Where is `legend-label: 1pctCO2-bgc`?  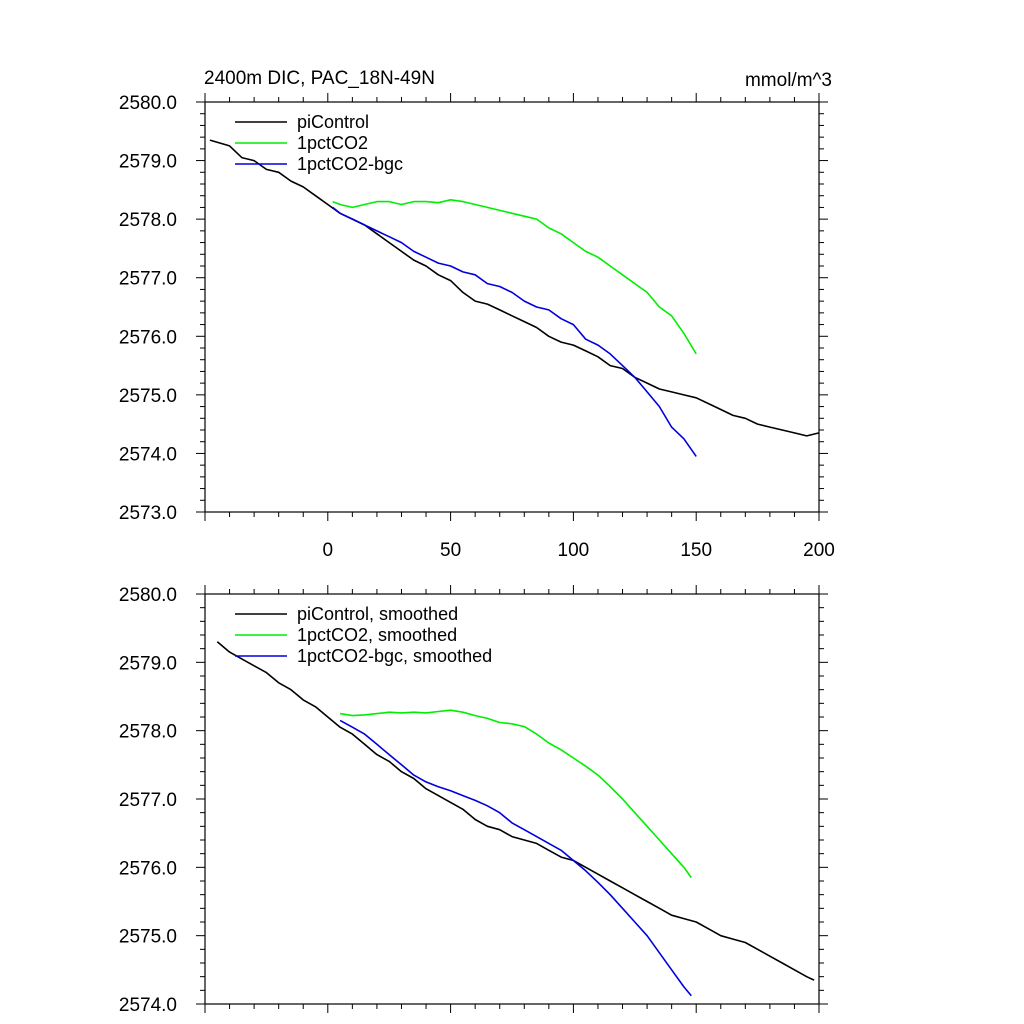 legend-label: 1pctCO2-bgc is located at coordinates (350, 164).